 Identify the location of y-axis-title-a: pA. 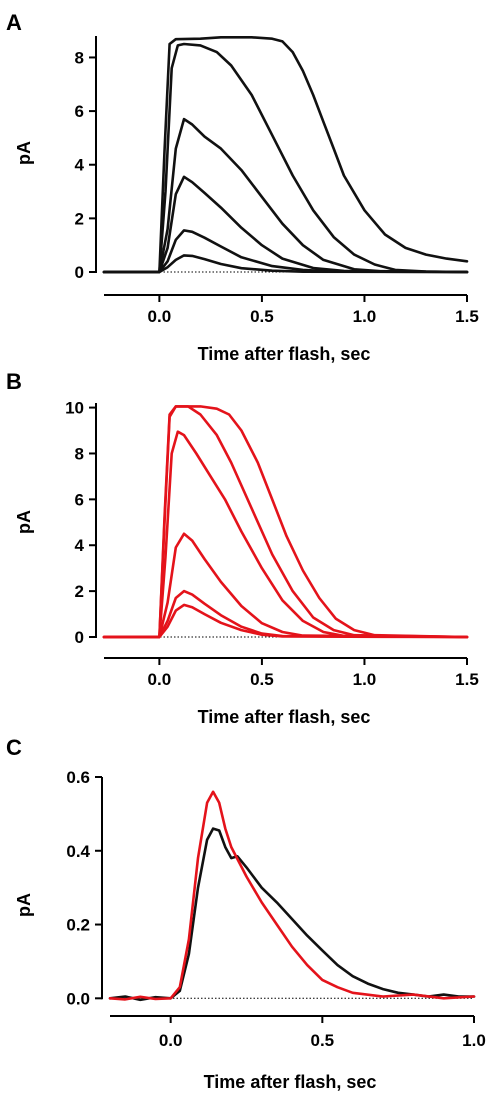
(24, 153).